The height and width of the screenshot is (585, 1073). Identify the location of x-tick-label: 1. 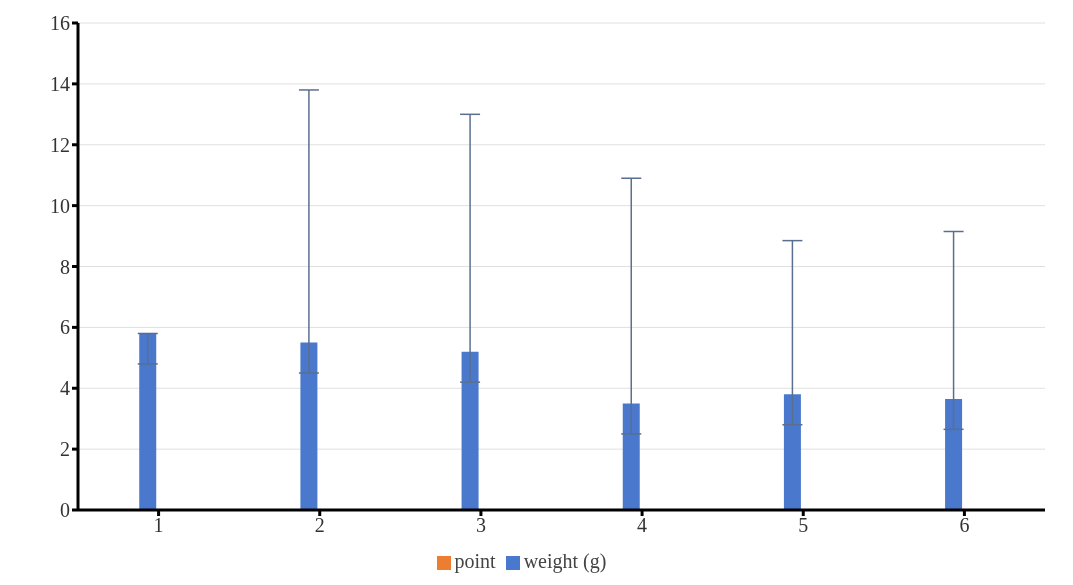
(158, 525).